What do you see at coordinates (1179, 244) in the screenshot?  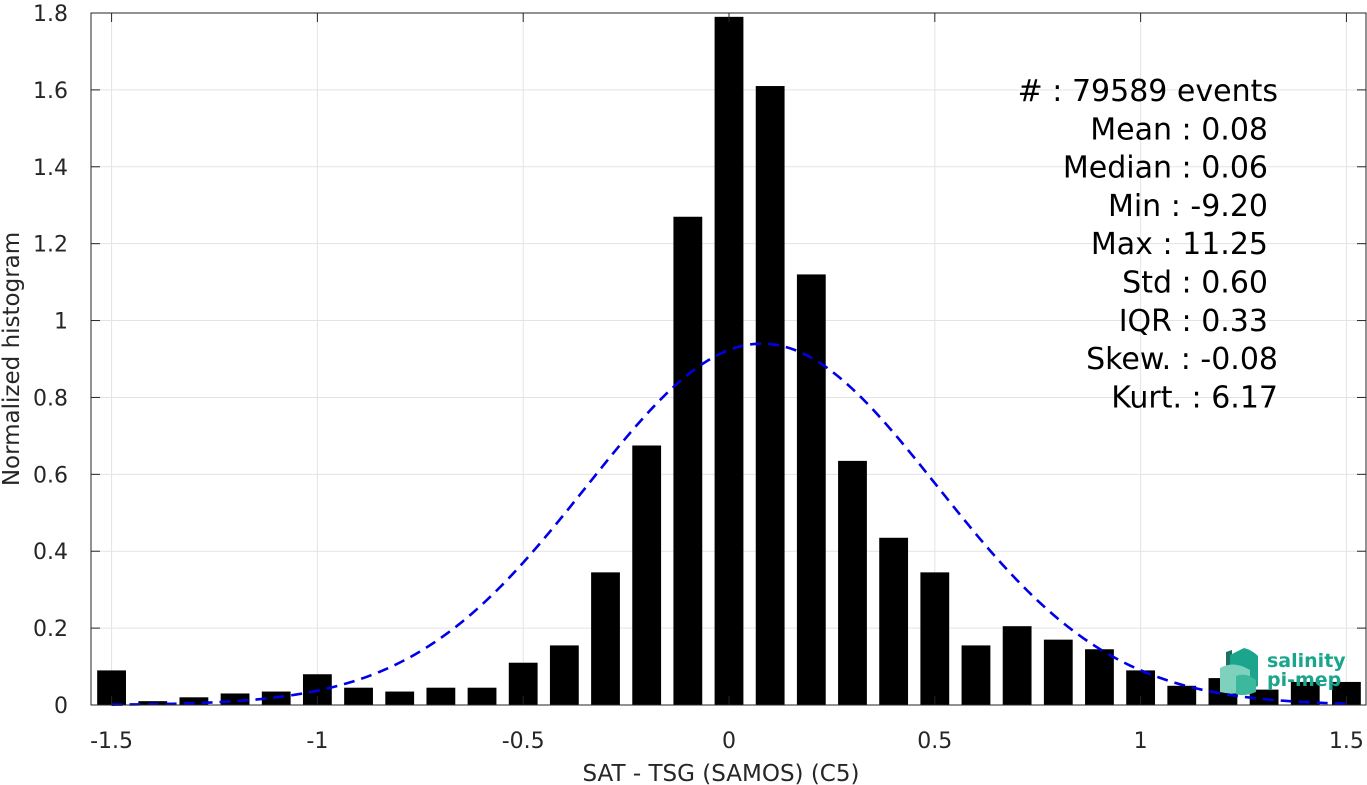 I see `stats-line: Max : 11.25` at bounding box center [1179, 244].